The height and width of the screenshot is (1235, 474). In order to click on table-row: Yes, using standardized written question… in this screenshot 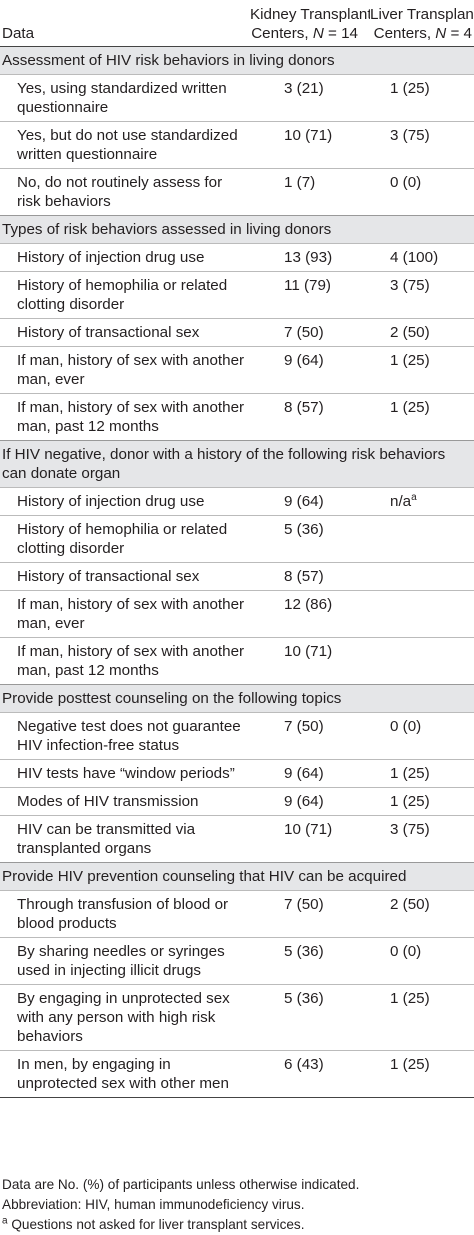, I will do `click(237, 98)`.